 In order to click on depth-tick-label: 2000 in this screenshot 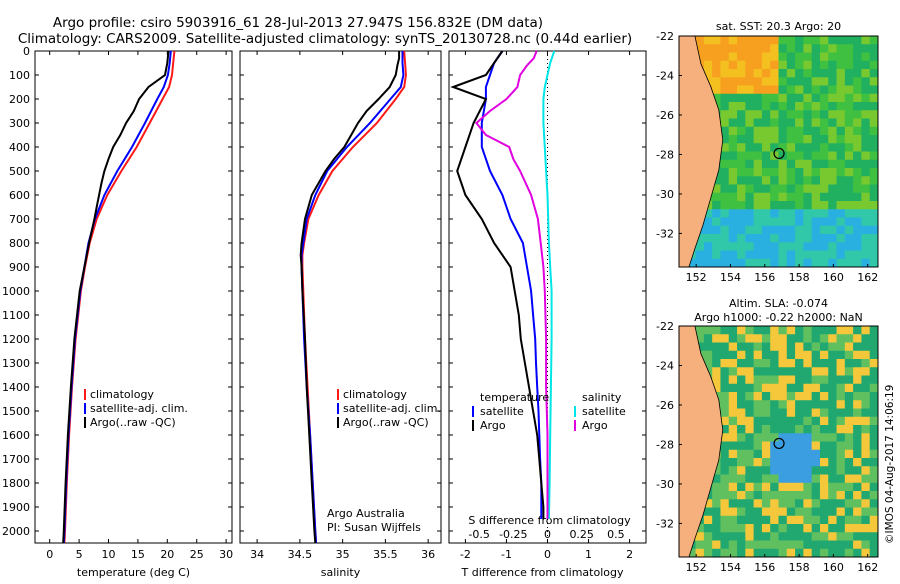, I will do `click(16, 531)`.